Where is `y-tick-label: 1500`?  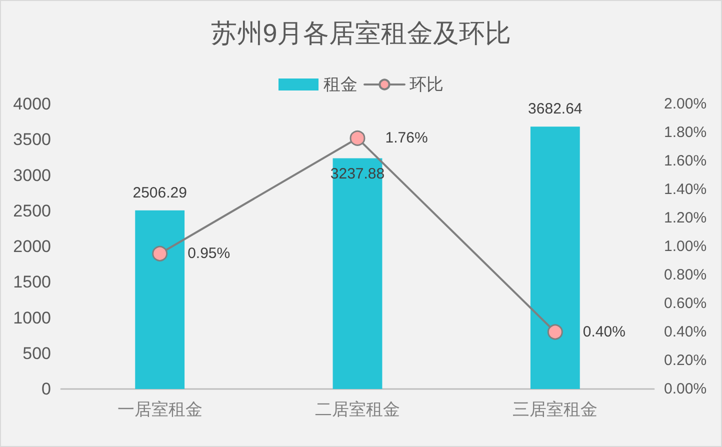
y-tick-label: 1500 is located at coordinates (32, 282).